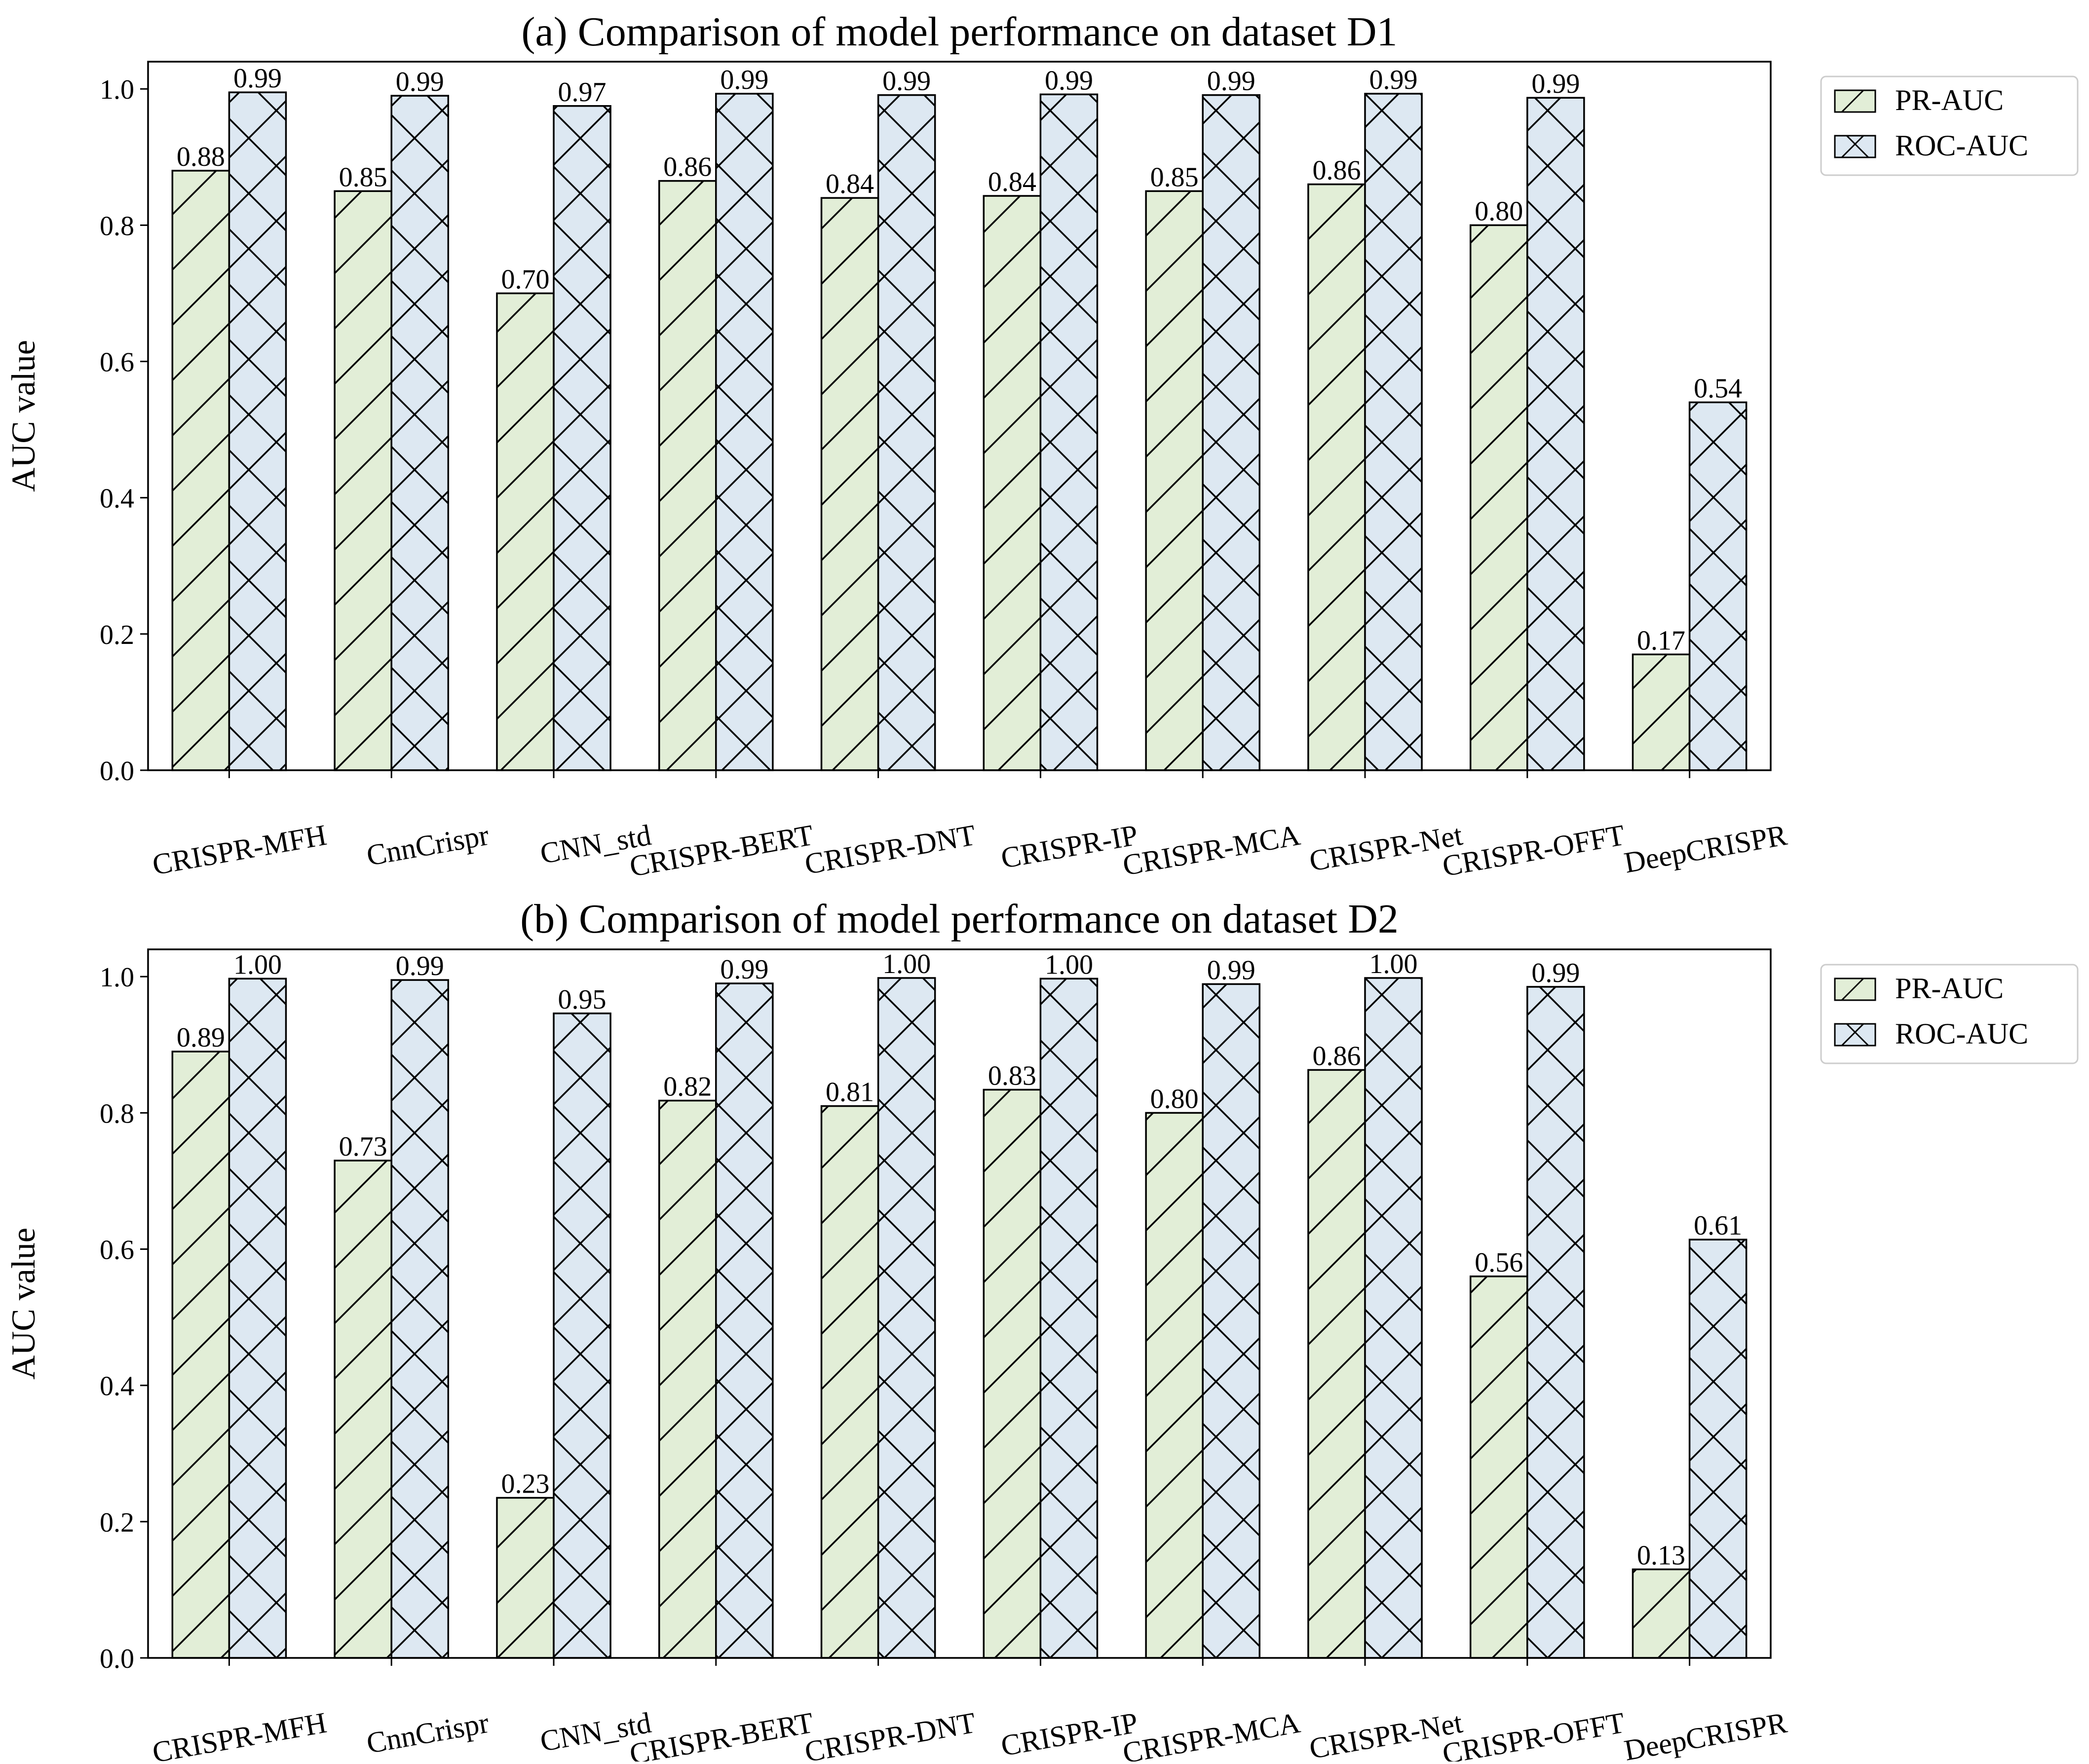 Image resolution: width=2089 pixels, height=1764 pixels. I want to click on bar-roc-auc-crispr-bert, so click(744, 432).